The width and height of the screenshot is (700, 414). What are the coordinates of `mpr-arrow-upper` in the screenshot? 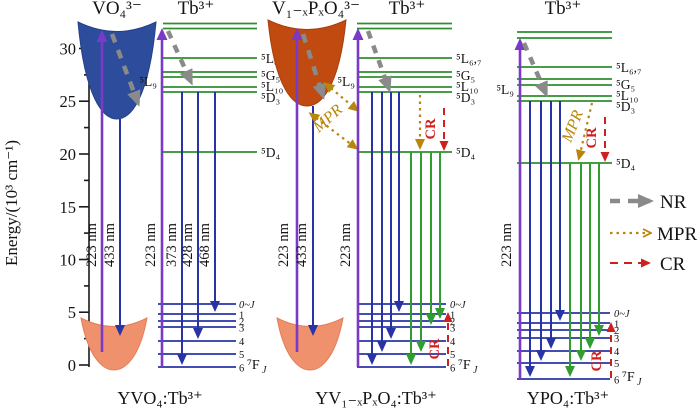 It's located at (341, 97).